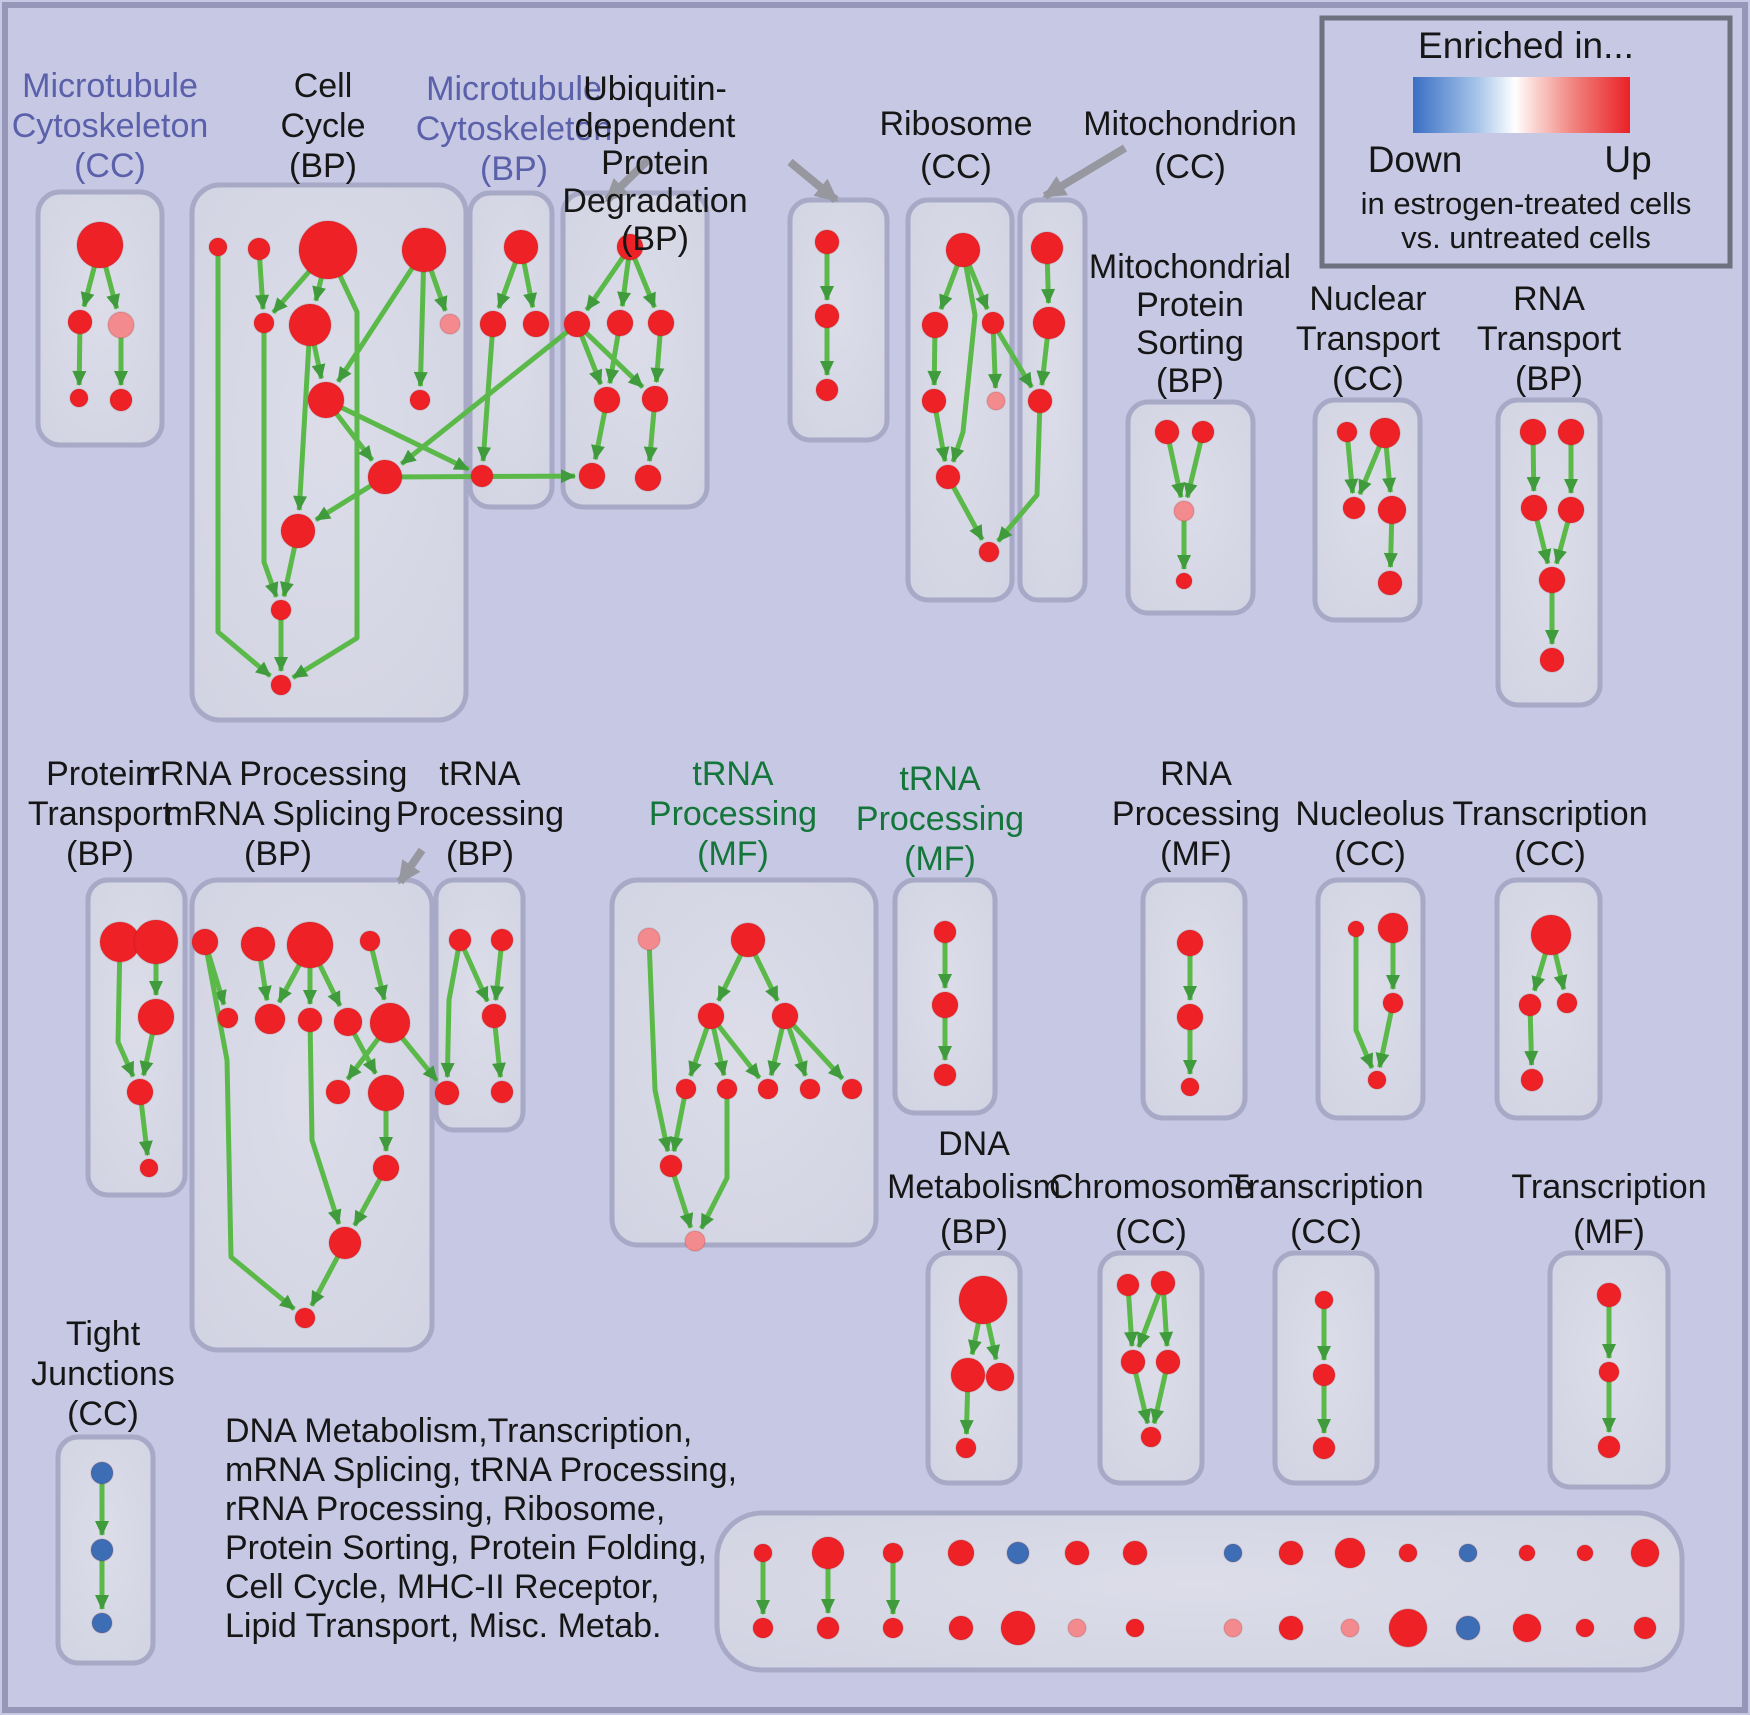  Describe the element at coordinates (1521, 105) in the screenshot. I see `legend-gradient-bar` at that location.